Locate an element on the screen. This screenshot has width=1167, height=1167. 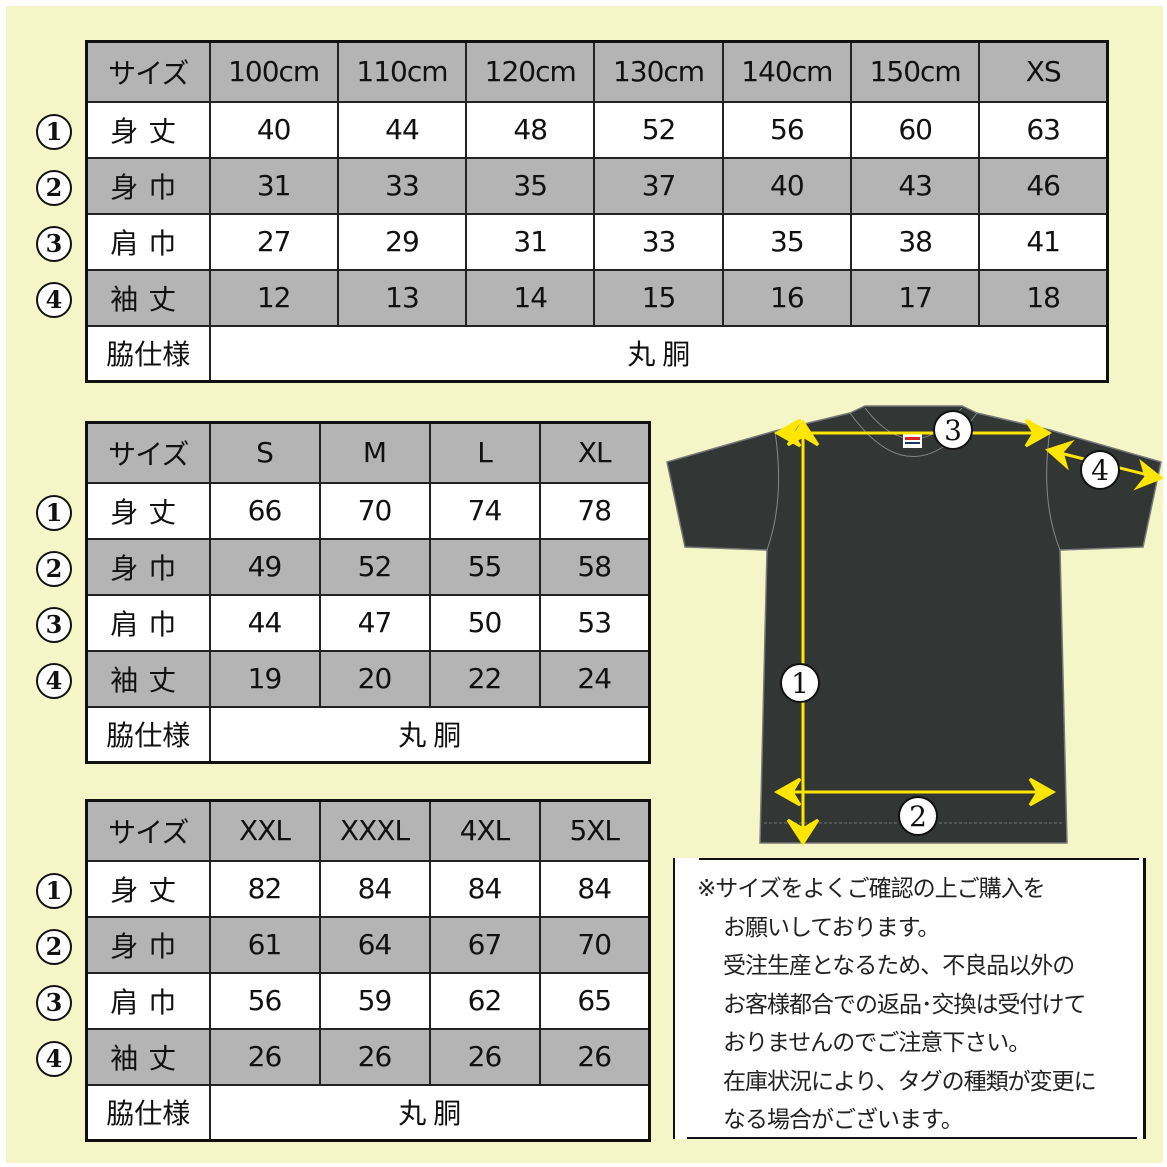
size-column-header: XXL is located at coordinates (264, 830).